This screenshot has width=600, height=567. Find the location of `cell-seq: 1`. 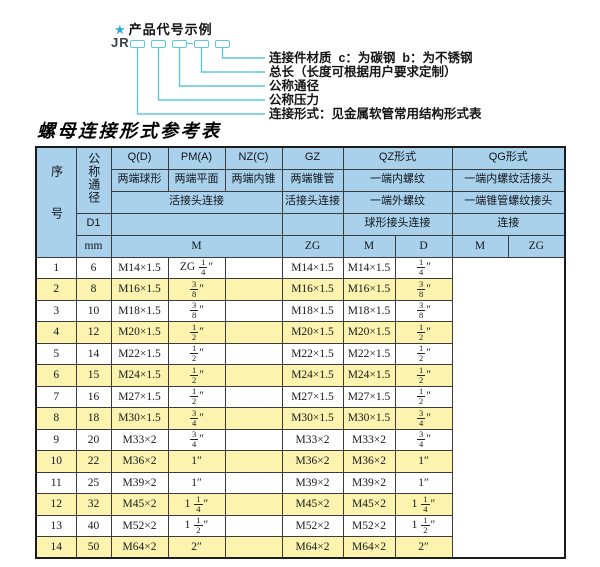

cell-seq: 1 is located at coordinates (56, 267).